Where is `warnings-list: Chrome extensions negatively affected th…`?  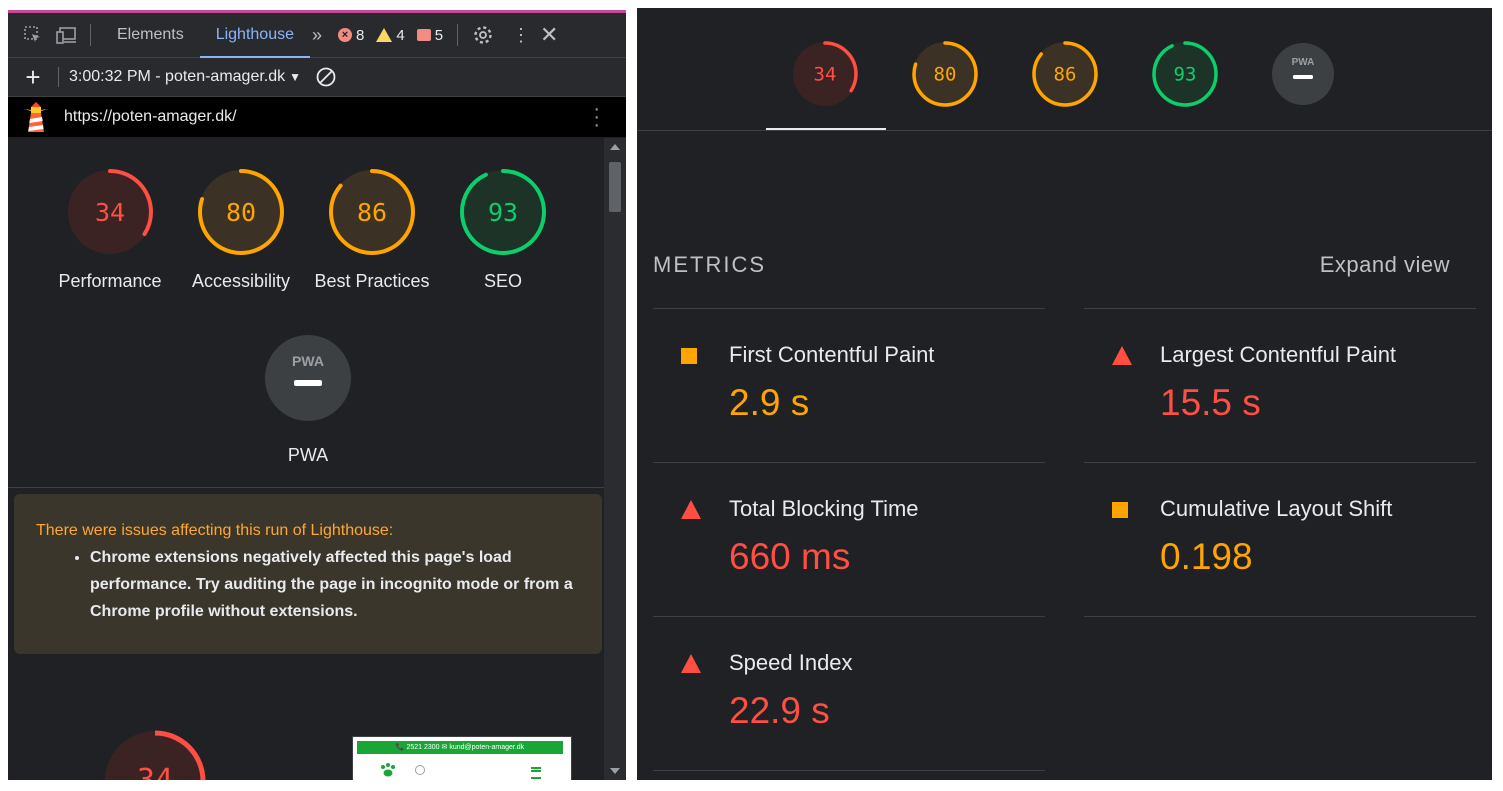
warnings-list: Chrome extensions negatively affected th… is located at coordinates (313, 584).